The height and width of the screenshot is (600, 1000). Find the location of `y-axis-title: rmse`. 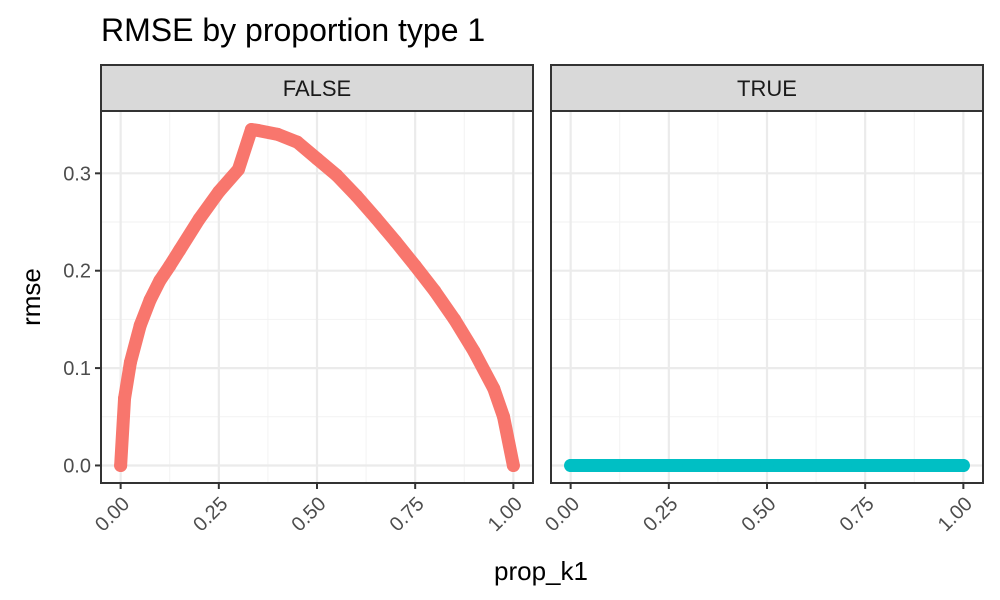

y-axis-title: rmse is located at coordinates (31, 297).